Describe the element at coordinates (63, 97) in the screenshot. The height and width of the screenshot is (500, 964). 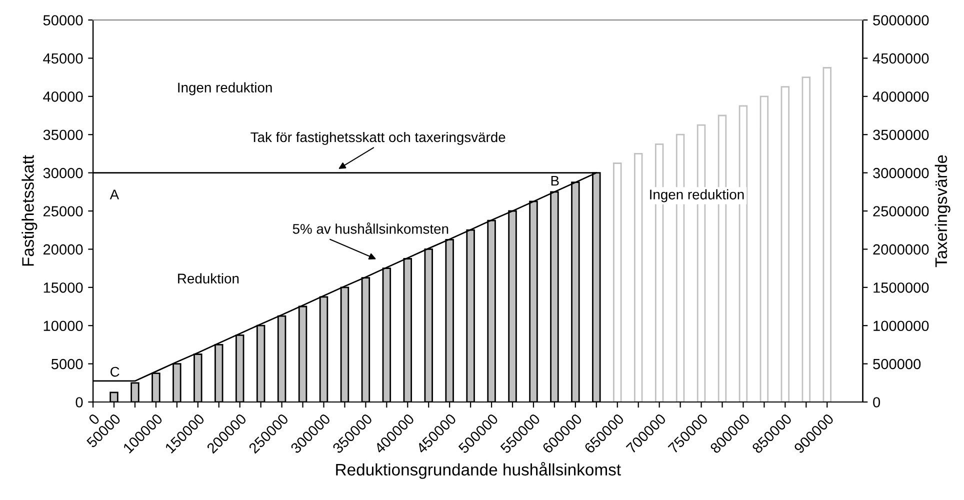
I see `y-tick-label: 40000` at that location.